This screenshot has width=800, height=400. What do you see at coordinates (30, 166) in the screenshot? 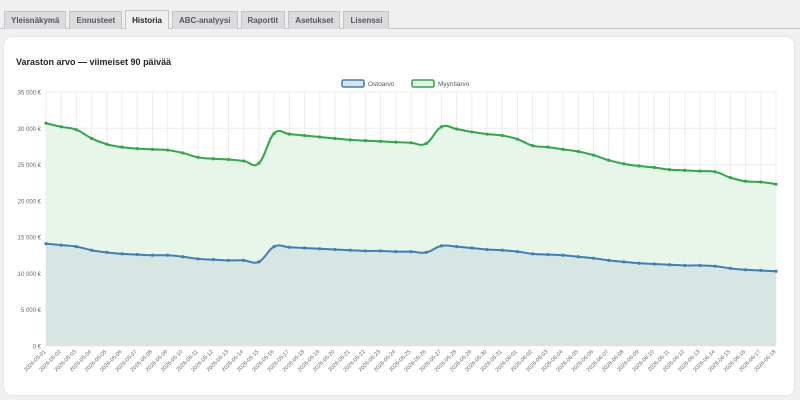
I see `y-tick-label: 25 000 €` at bounding box center [30, 166].